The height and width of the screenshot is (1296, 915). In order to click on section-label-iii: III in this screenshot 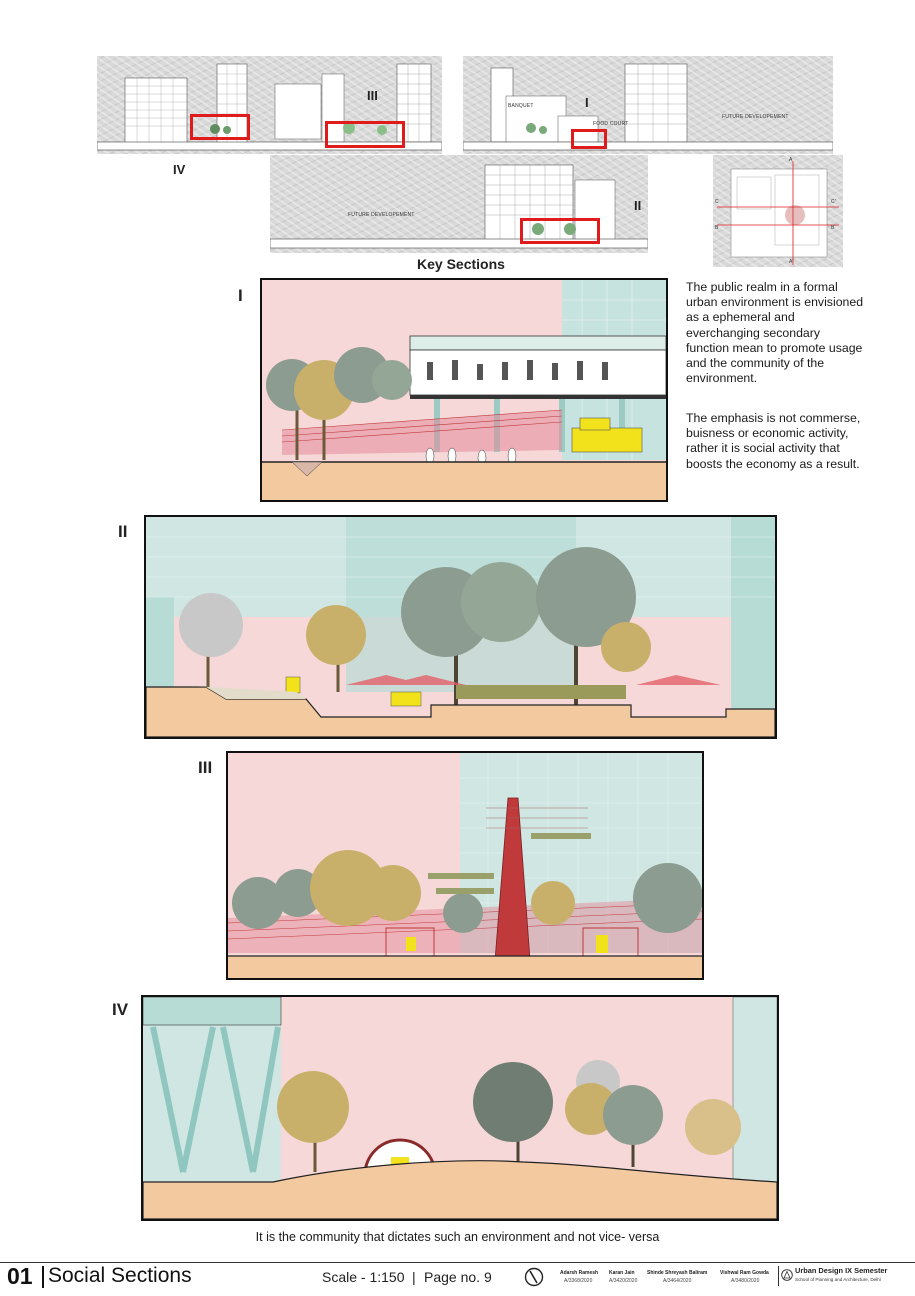, I will do `click(205, 767)`.